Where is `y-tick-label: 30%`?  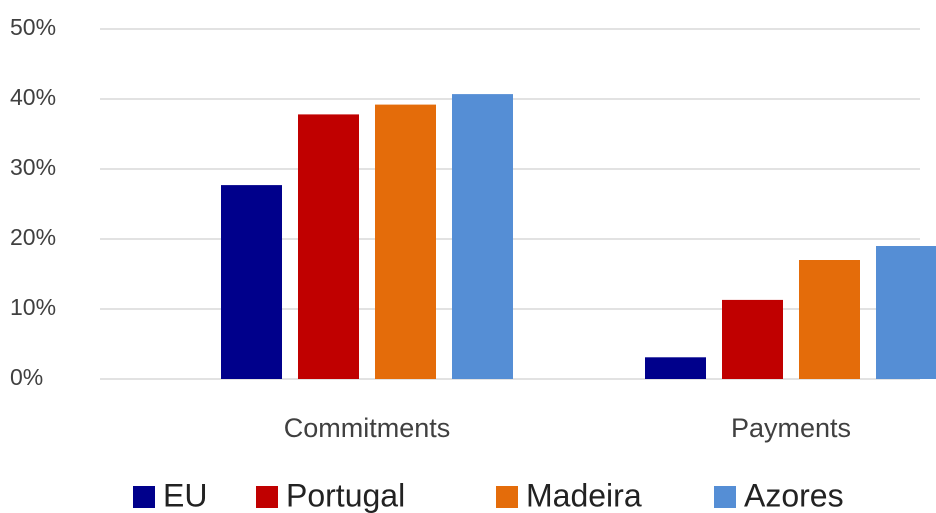 y-tick-label: 30% is located at coordinates (33, 167).